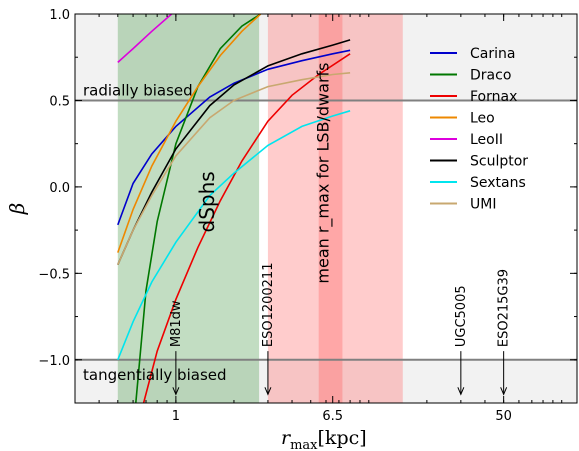 The width and height of the screenshot is (579, 451). Describe the element at coordinates (499, 162) in the screenshot. I see `legend-label-sculptor: Sculptor` at that location.